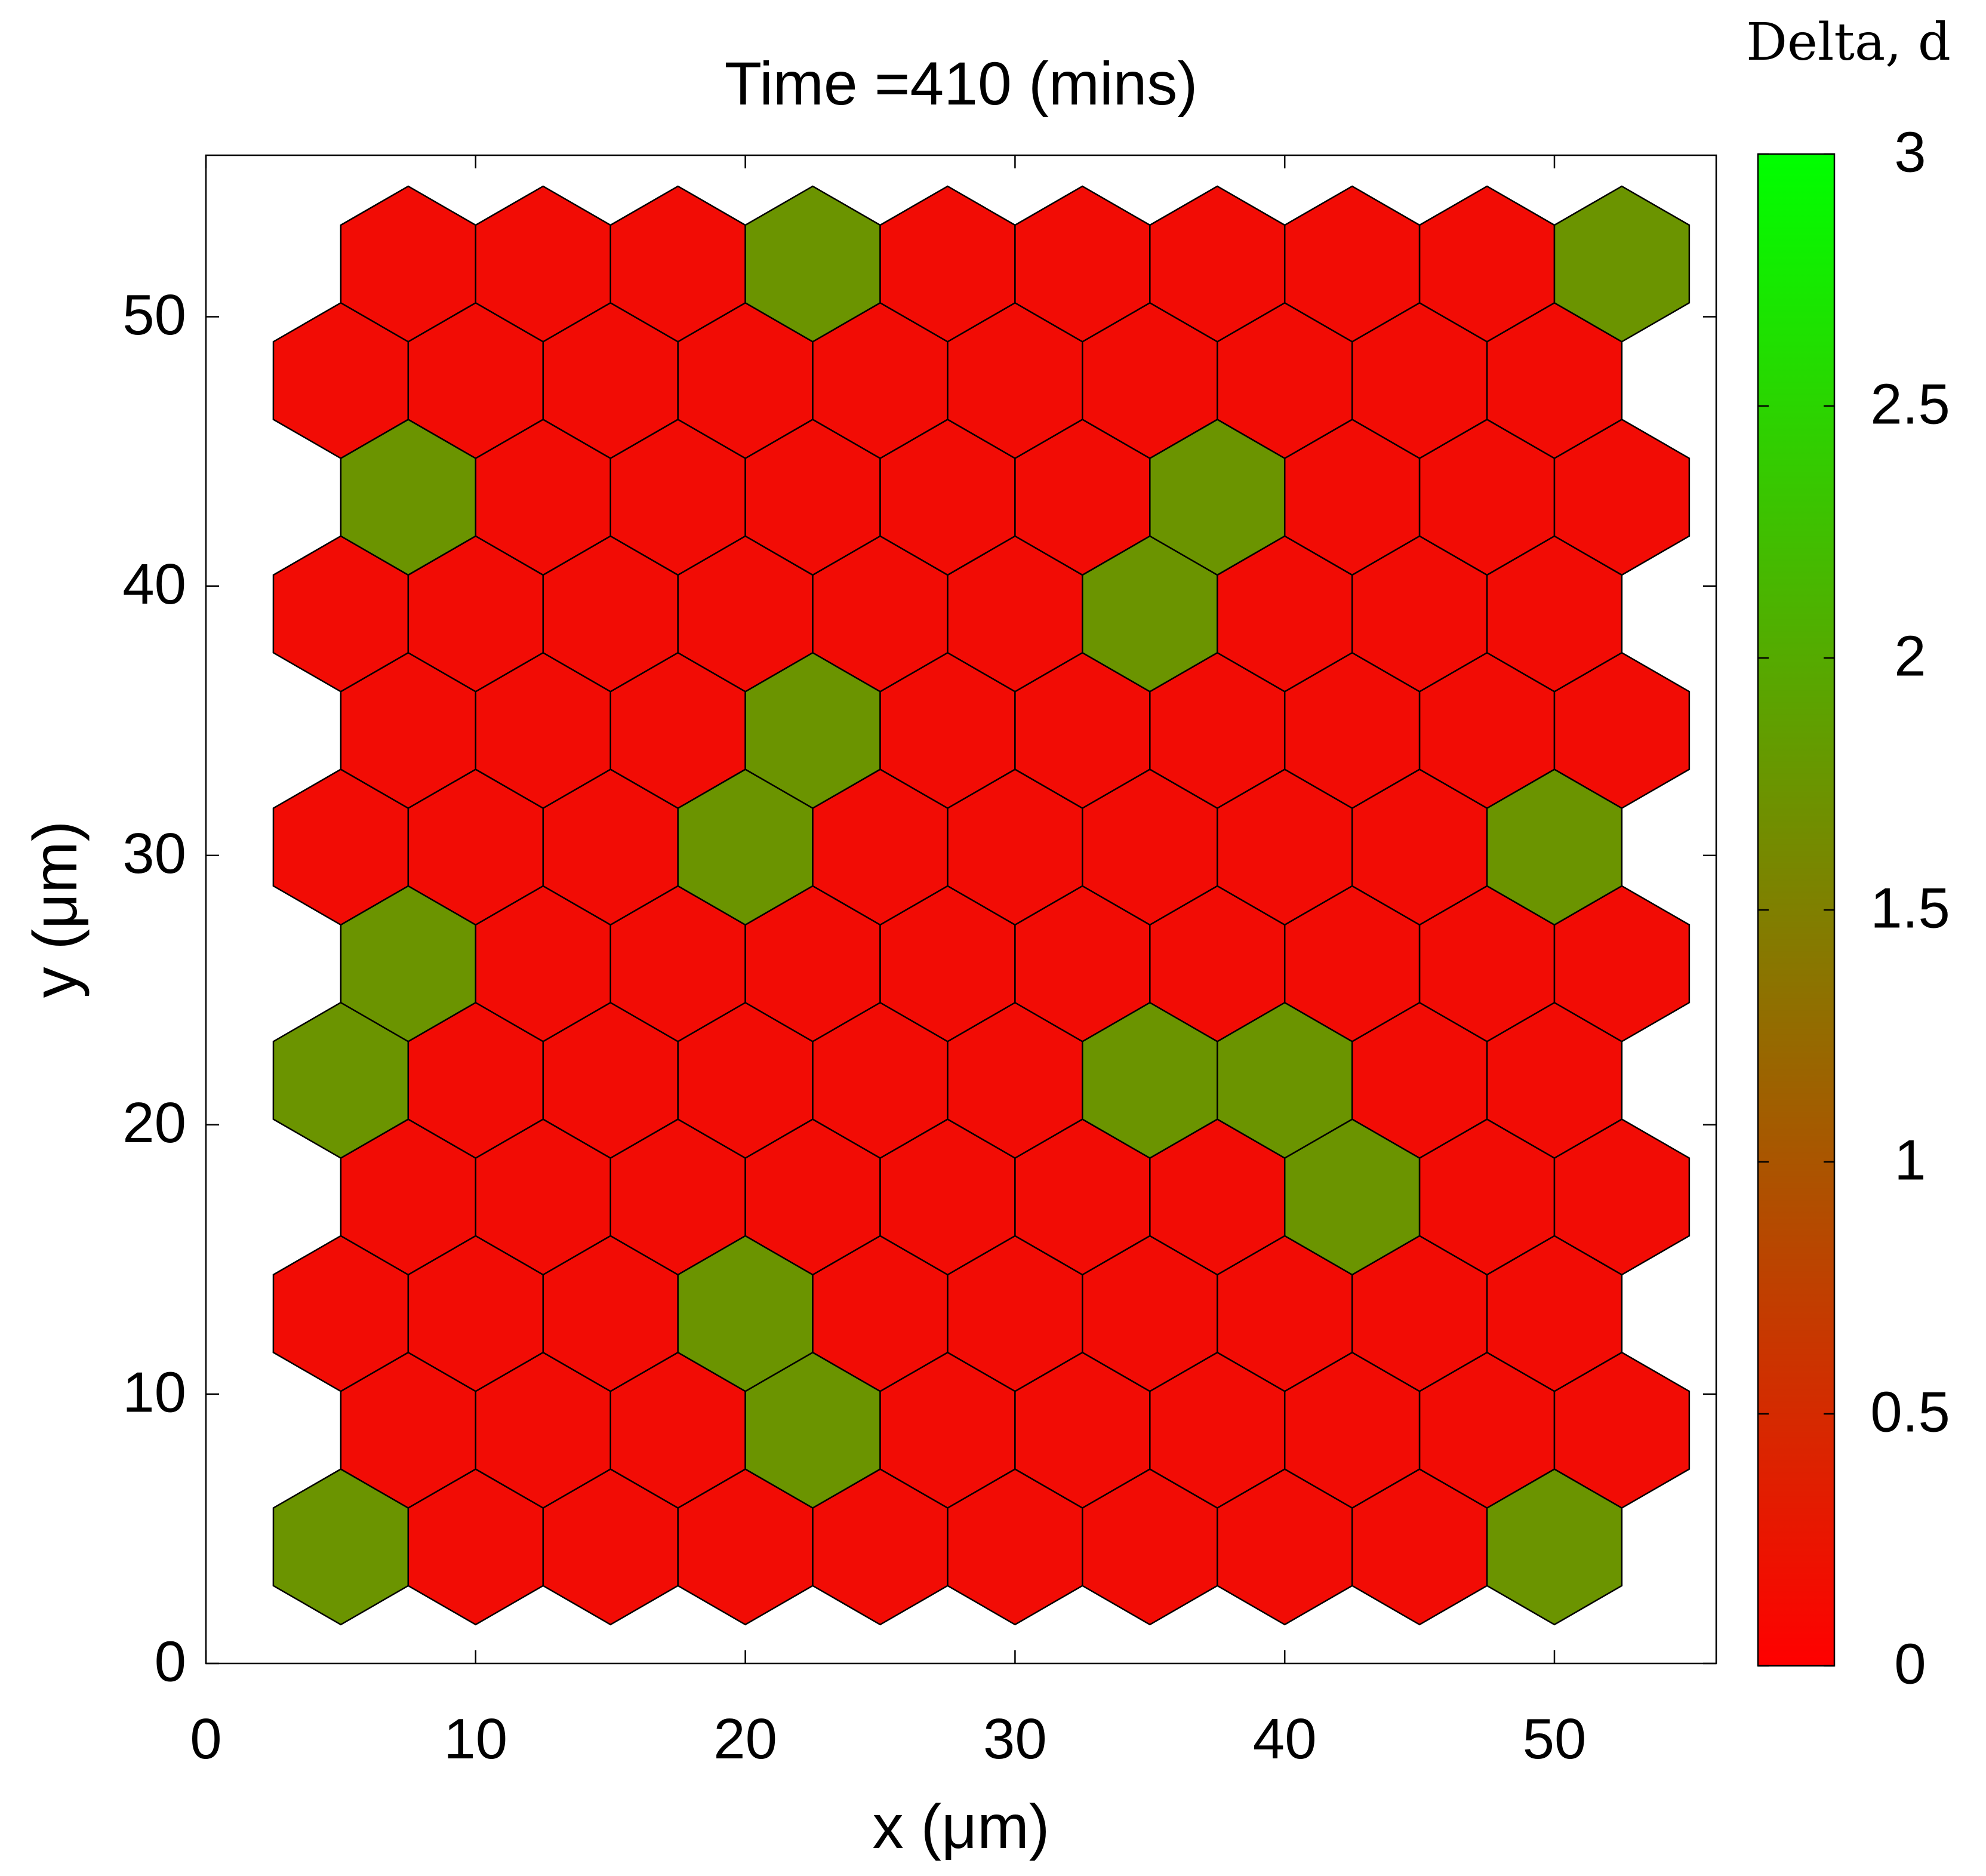 The height and width of the screenshot is (1876, 1986). I want to click on x-tick-label: 0, so click(206, 1739).